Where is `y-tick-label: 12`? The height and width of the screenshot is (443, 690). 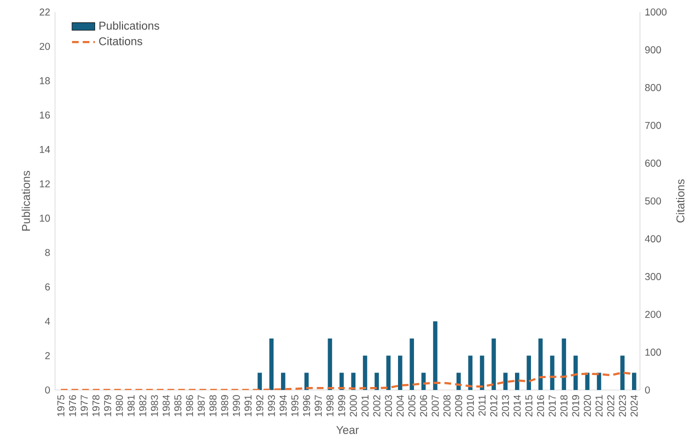 y-tick-label: 12 is located at coordinates (45, 184).